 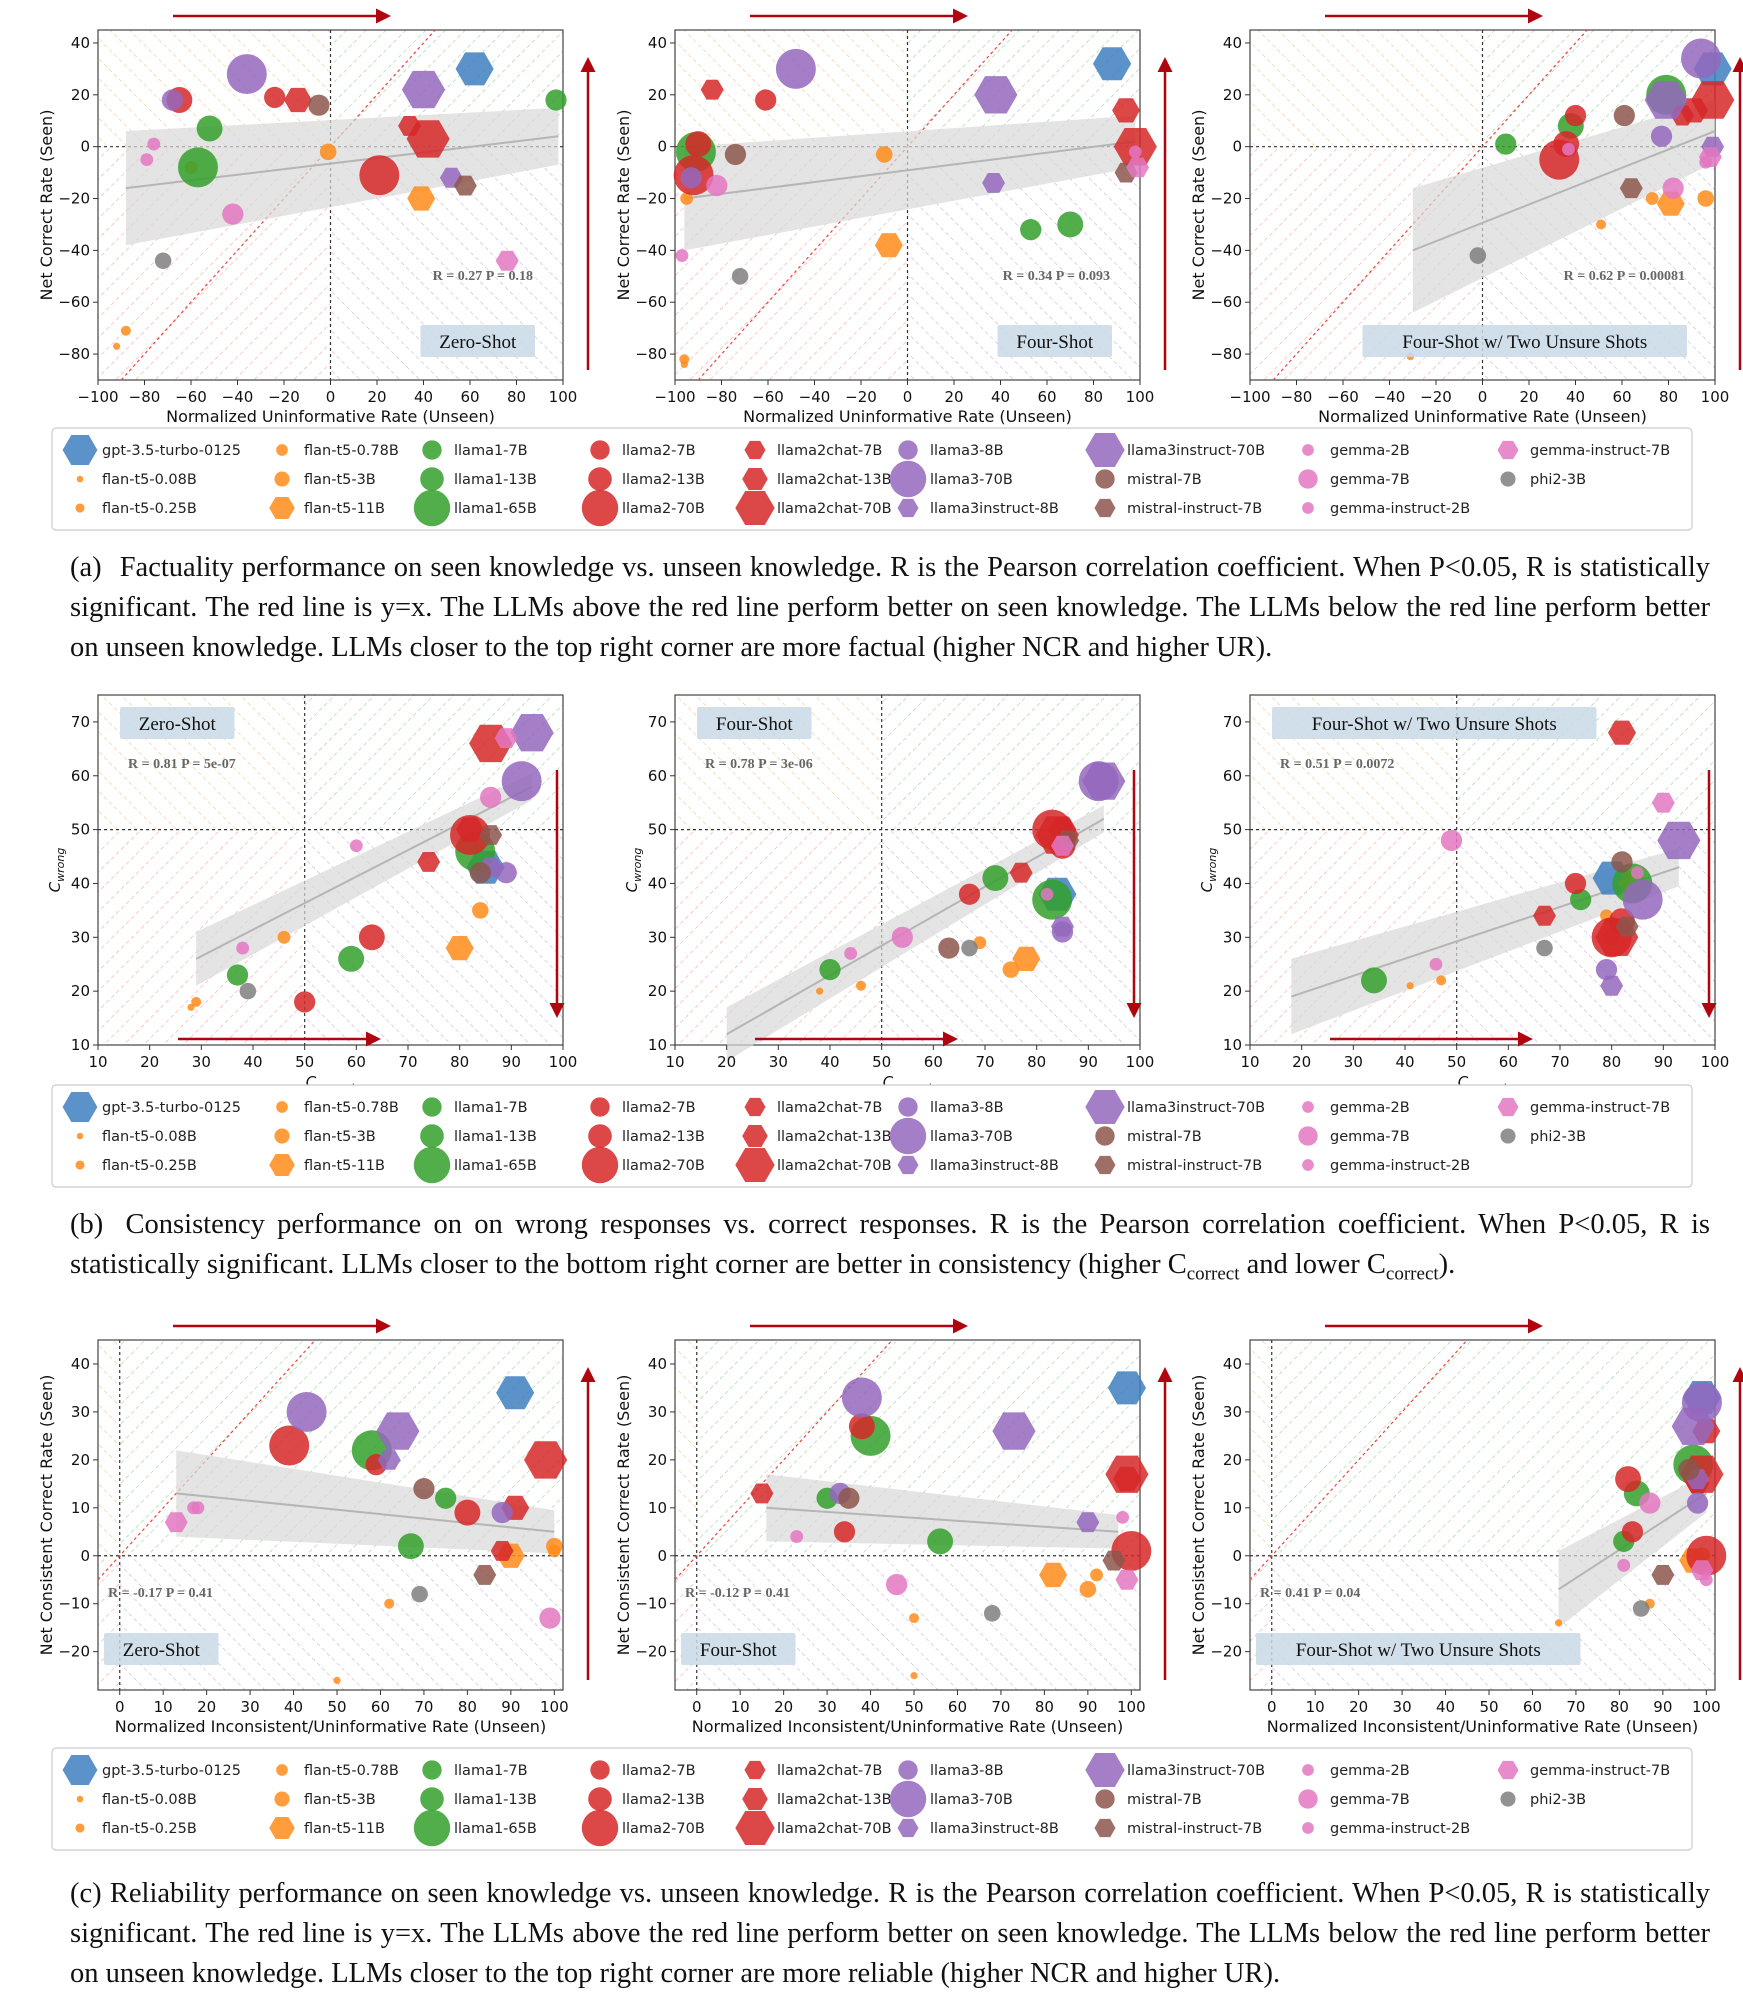 What do you see at coordinates (282, 1136) in the screenshot?
I see `legend-marker-flan-t5-3B` at bounding box center [282, 1136].